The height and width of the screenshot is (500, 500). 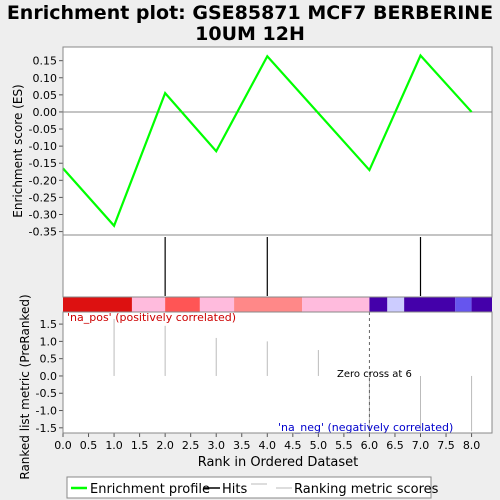 I want to click on x-tick-label: 1.5, so click(x=140, y=445).